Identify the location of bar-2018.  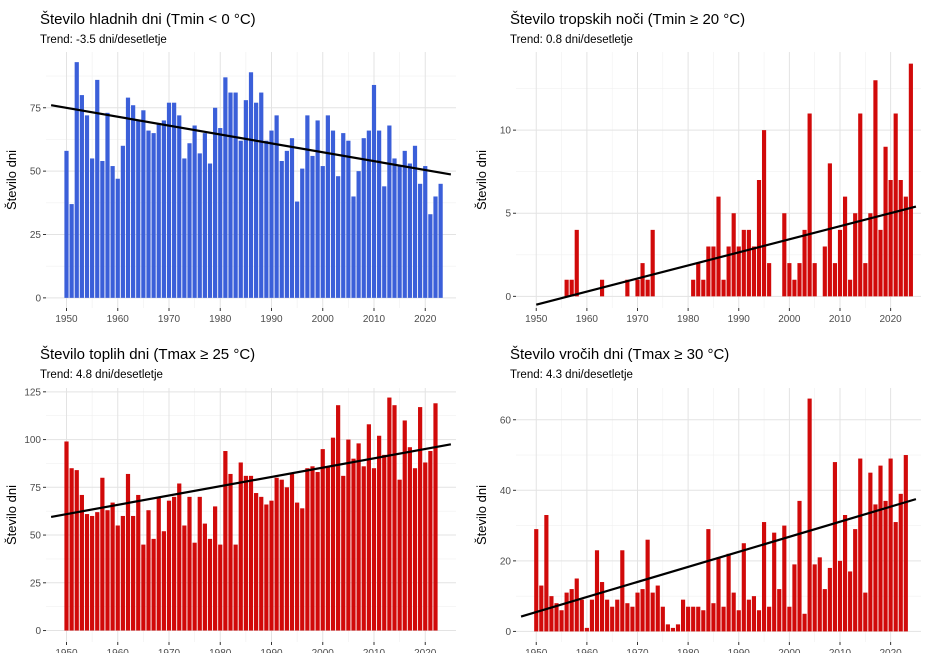
(415, 221).